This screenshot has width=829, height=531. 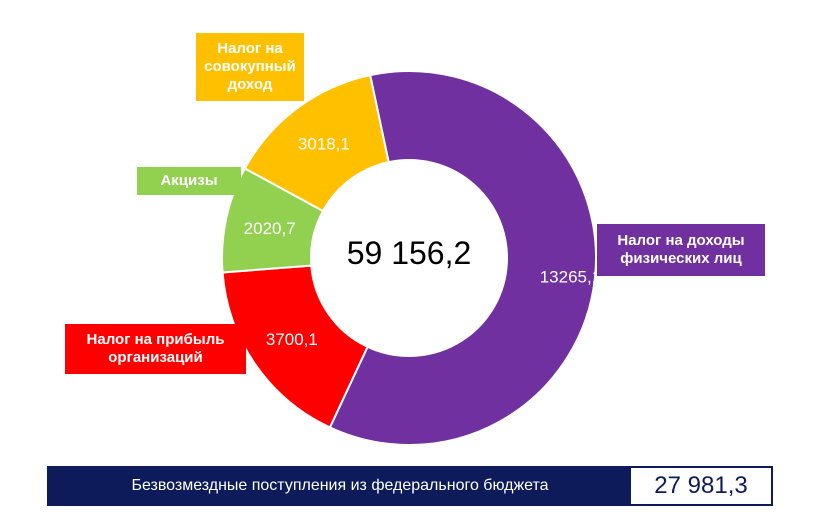 What do you see at coordinates (155, 357) in the screenshot?
I see `callout-line: организаций` at bounding box center [155, 357].